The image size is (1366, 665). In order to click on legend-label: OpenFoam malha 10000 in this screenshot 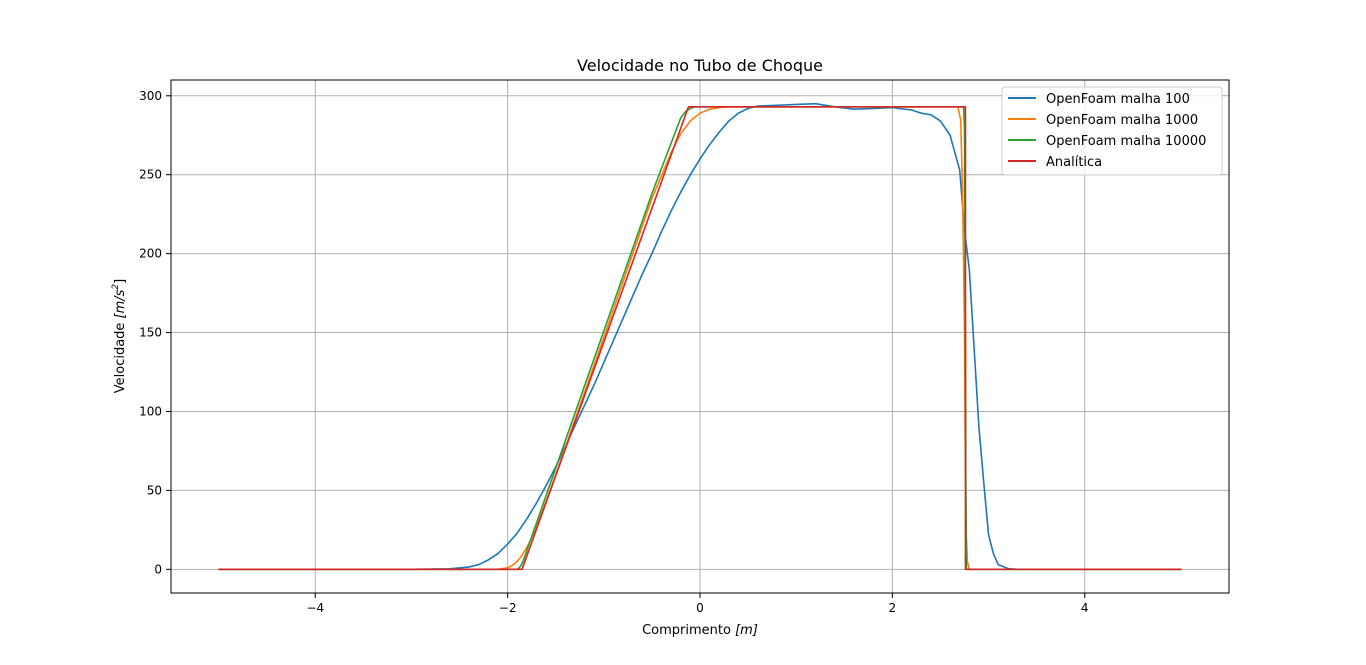, I will do `click(1126, 141)`.